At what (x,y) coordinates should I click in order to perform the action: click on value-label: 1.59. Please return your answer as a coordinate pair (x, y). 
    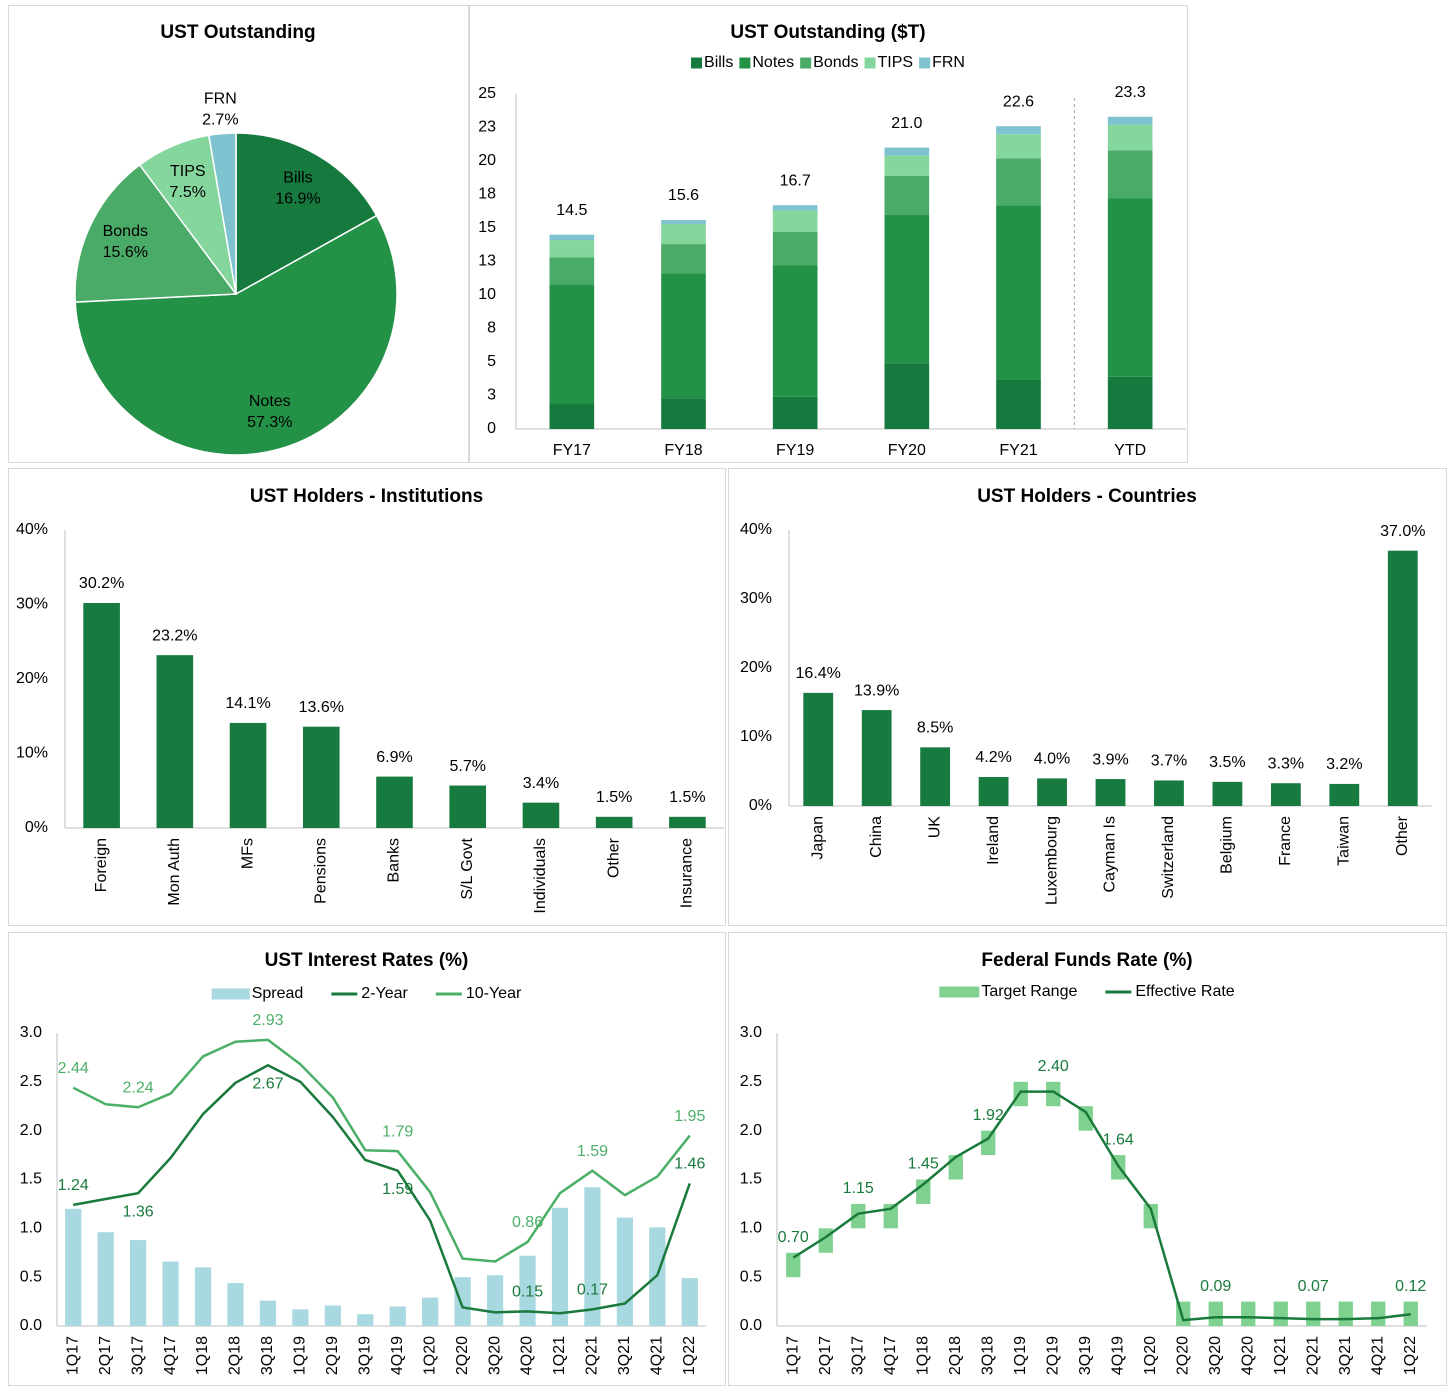
    Looking at the image, I should click on (592, 1151).